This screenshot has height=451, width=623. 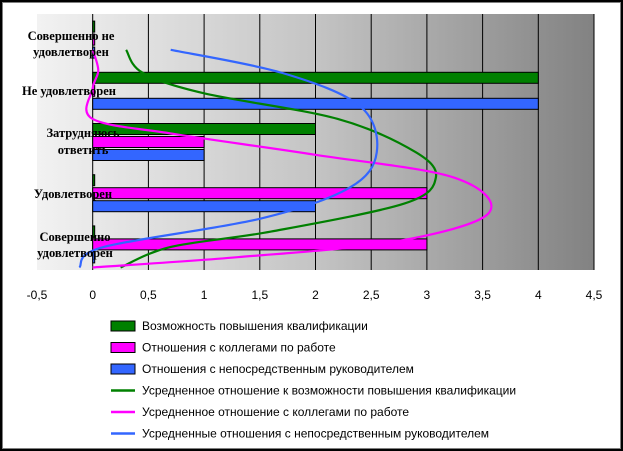 I want to click on x-tick-label: 0, so click(x=92, y=295).